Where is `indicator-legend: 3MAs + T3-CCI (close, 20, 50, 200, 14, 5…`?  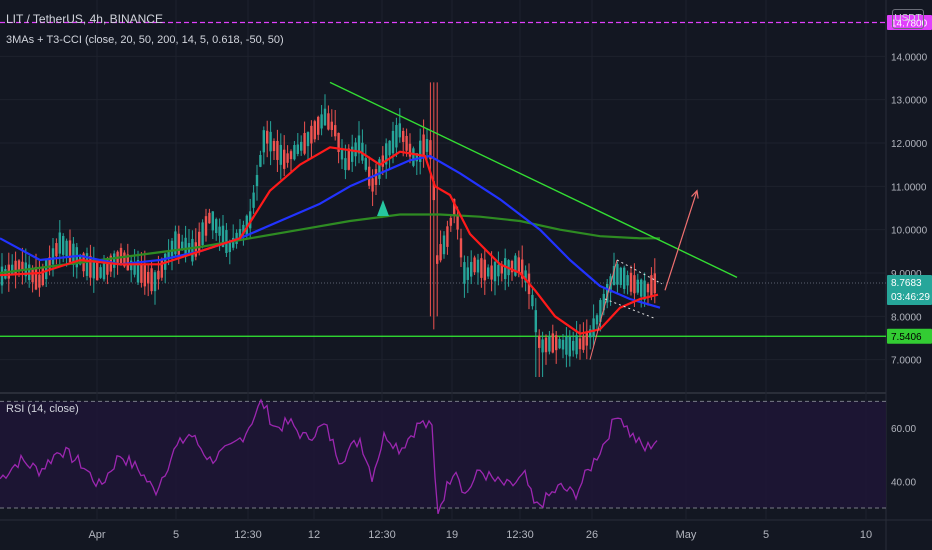 indicator-legend: 3MAs + T3-CCI (close, 20, 50, 200, 14, 5… is located at coordinates (145, 40).